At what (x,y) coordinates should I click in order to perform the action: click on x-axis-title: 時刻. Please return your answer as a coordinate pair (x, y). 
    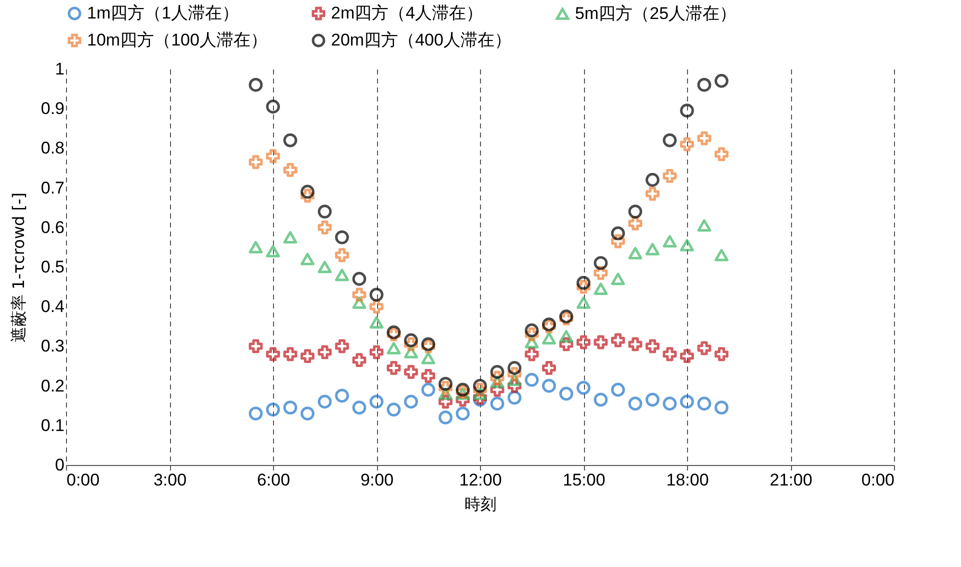
    Looking at the image, I should click on (480, 504).